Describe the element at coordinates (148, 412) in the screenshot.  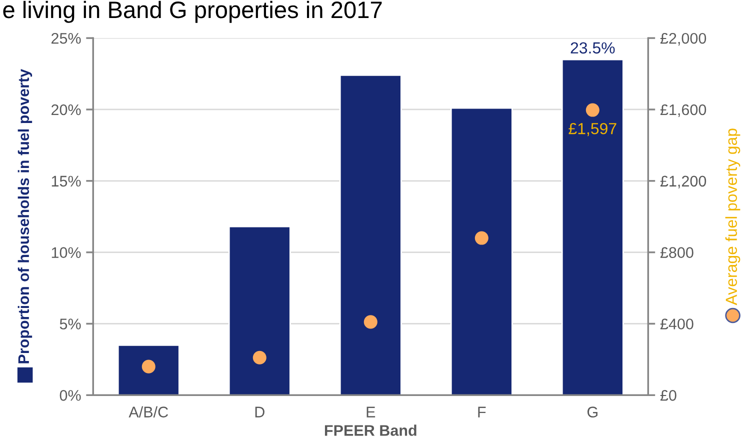
I see `x-tick-label: A/B/C` at that location.